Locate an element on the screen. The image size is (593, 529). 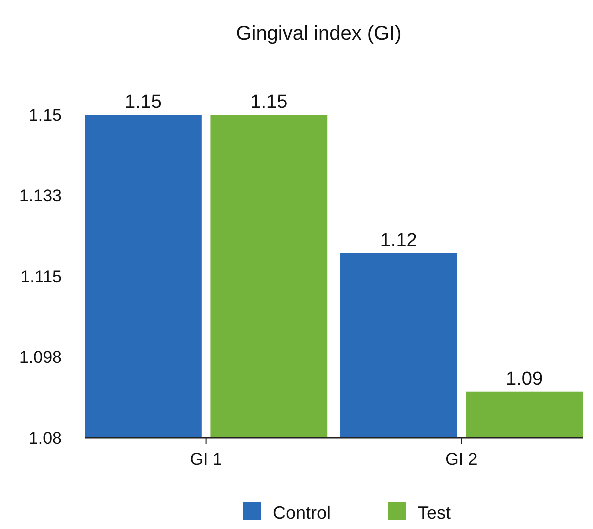
y-tick-label: 1.08 is located at coordinates (45, 438).